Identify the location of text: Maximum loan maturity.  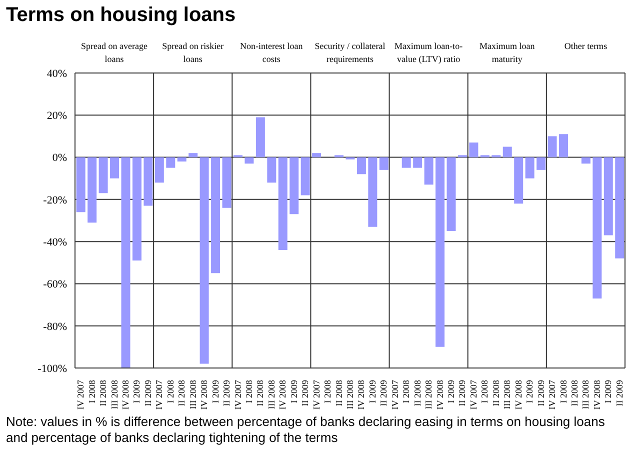
(507, 53).